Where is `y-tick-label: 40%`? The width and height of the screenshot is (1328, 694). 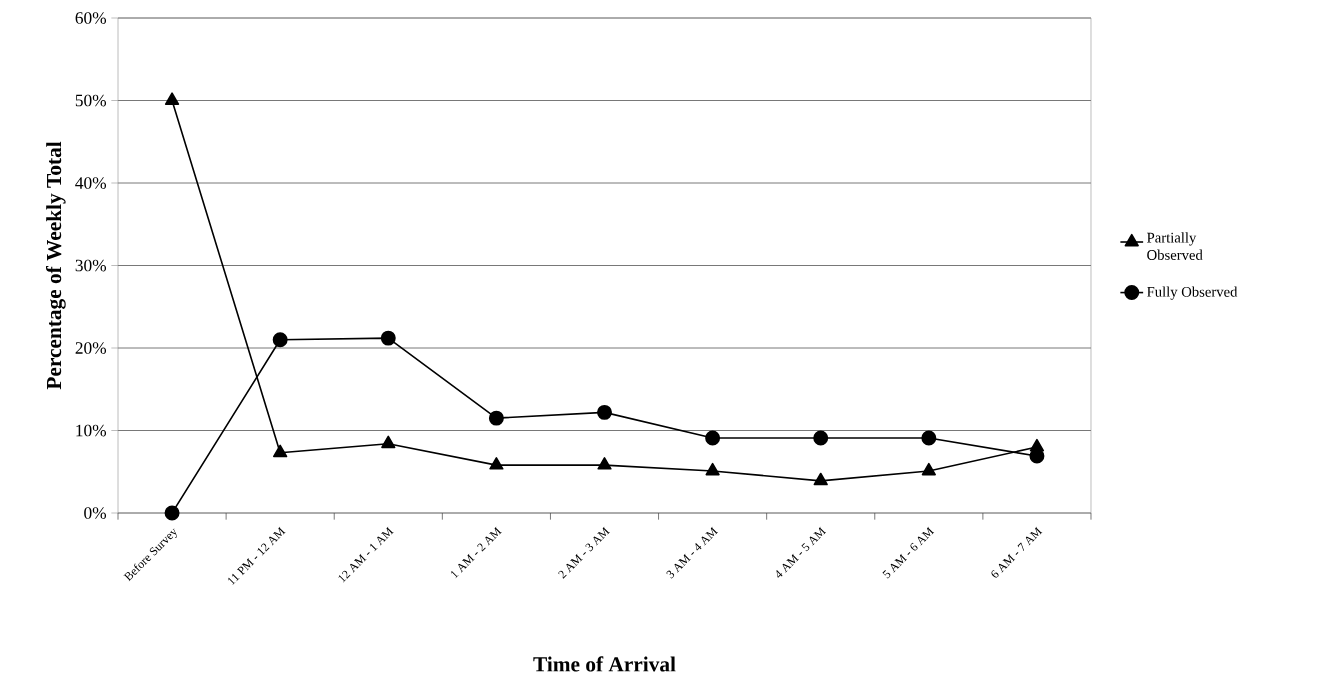 y-tick-label: 40% is located at coordinates (91, 183).